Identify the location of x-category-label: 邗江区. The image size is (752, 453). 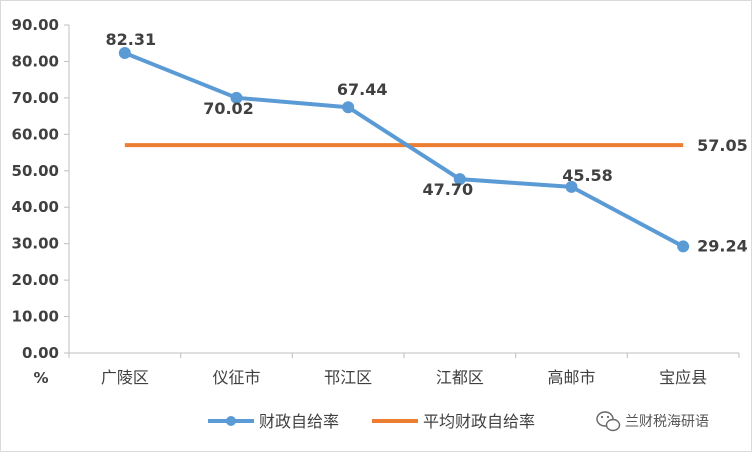
(348, 377).